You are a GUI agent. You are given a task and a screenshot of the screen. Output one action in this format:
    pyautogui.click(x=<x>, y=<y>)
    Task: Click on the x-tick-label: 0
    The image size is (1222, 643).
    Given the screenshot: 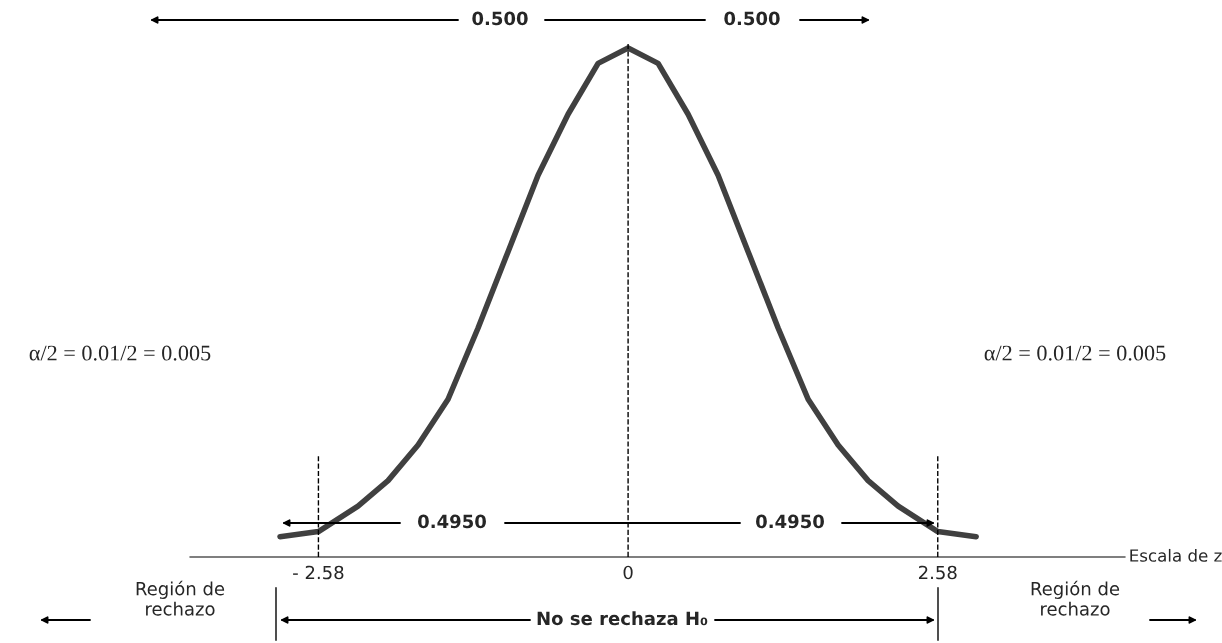 What is the action you would take?
    pyautogui.click(x=628, y=572)
    